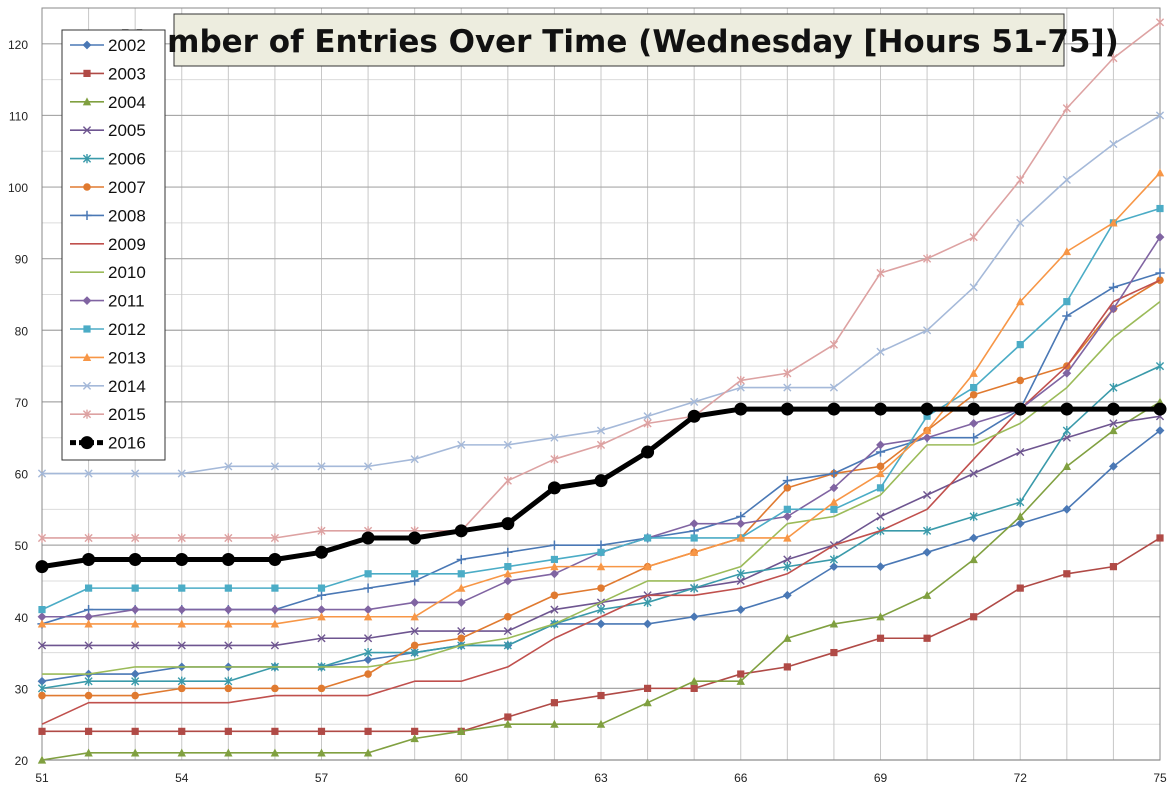  I want to click on x-tick-label: 75, so click(1160, 778).